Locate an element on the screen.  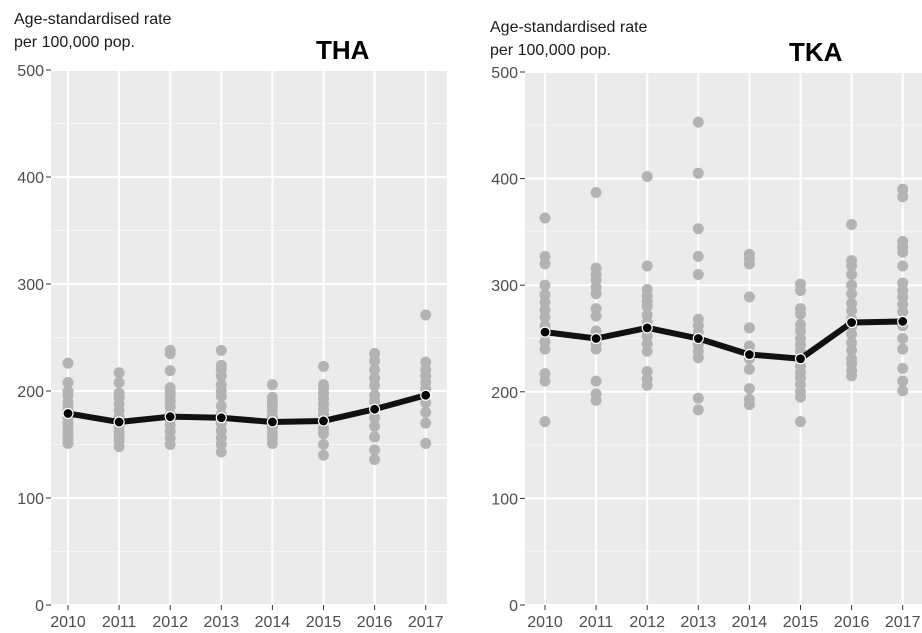
x-tick-label: 2015 is located at coordinates (801, 622).